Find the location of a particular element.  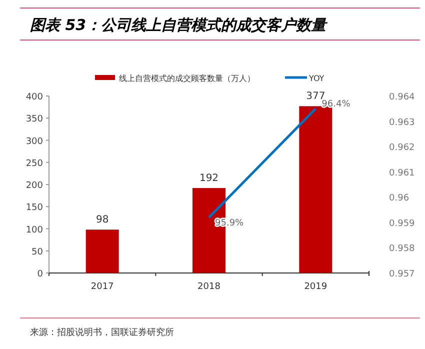

y2-tick-label: 0.961 is located at coordinates (402, 173).